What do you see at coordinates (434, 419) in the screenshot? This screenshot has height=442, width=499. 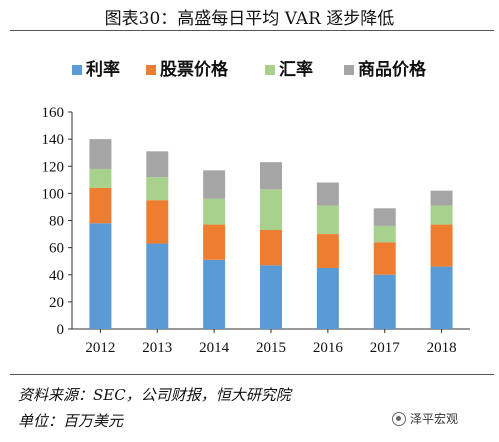 I see `watermark-text: 泽平宏观` at bounding box center [434, 419].